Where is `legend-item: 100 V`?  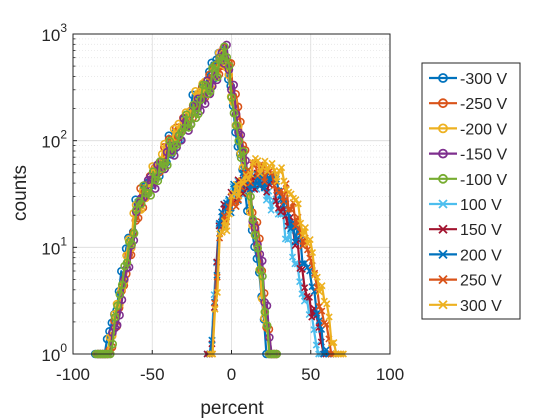 legend-item: 100 V is located at coordinates (465, 205).